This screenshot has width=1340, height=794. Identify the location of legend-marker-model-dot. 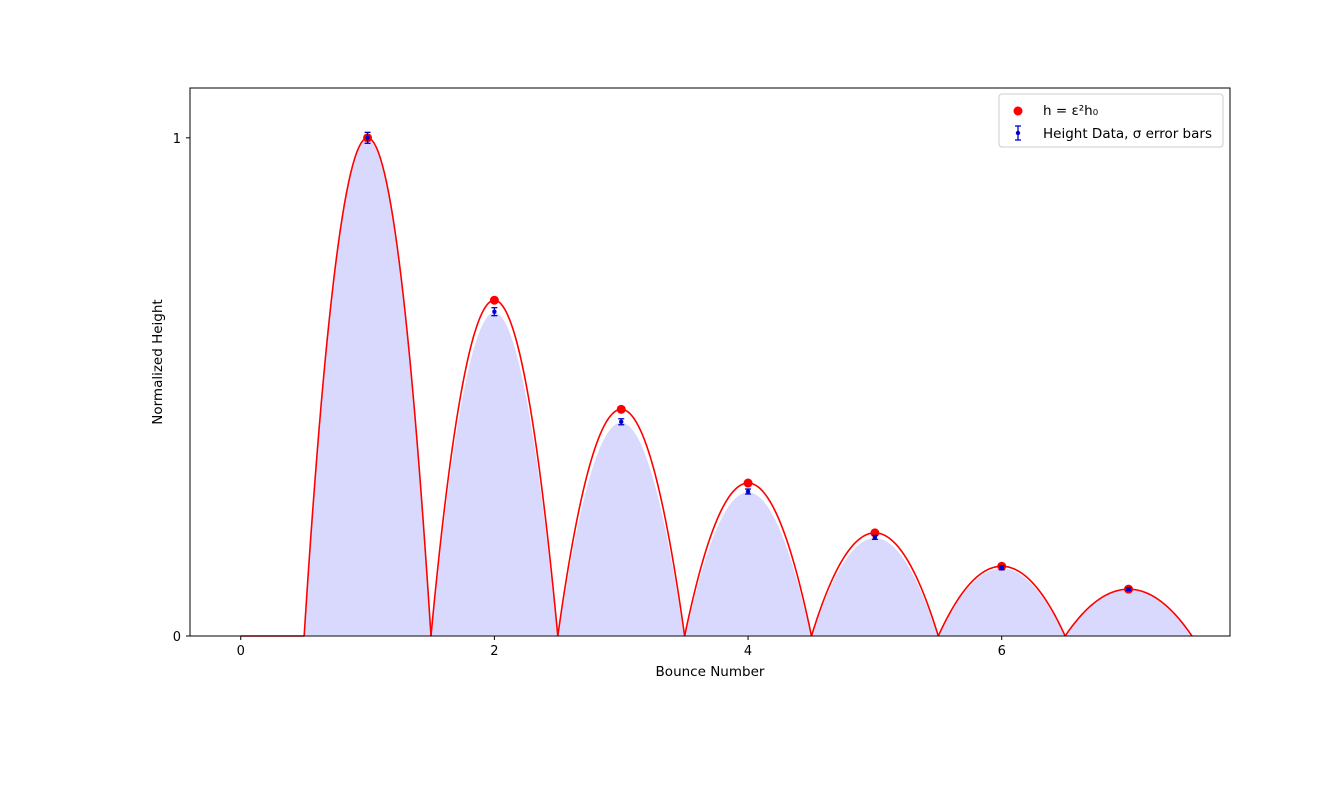
(1018, 111).